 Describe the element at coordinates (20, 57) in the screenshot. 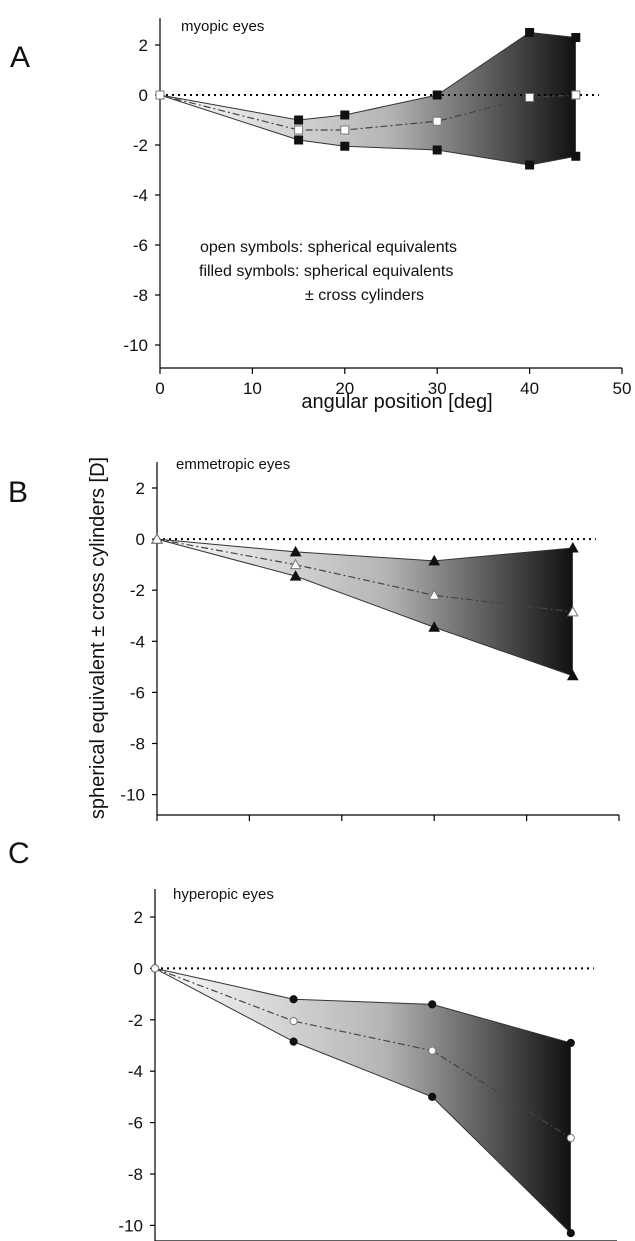

I see `panel-letter-a: A` at that location.